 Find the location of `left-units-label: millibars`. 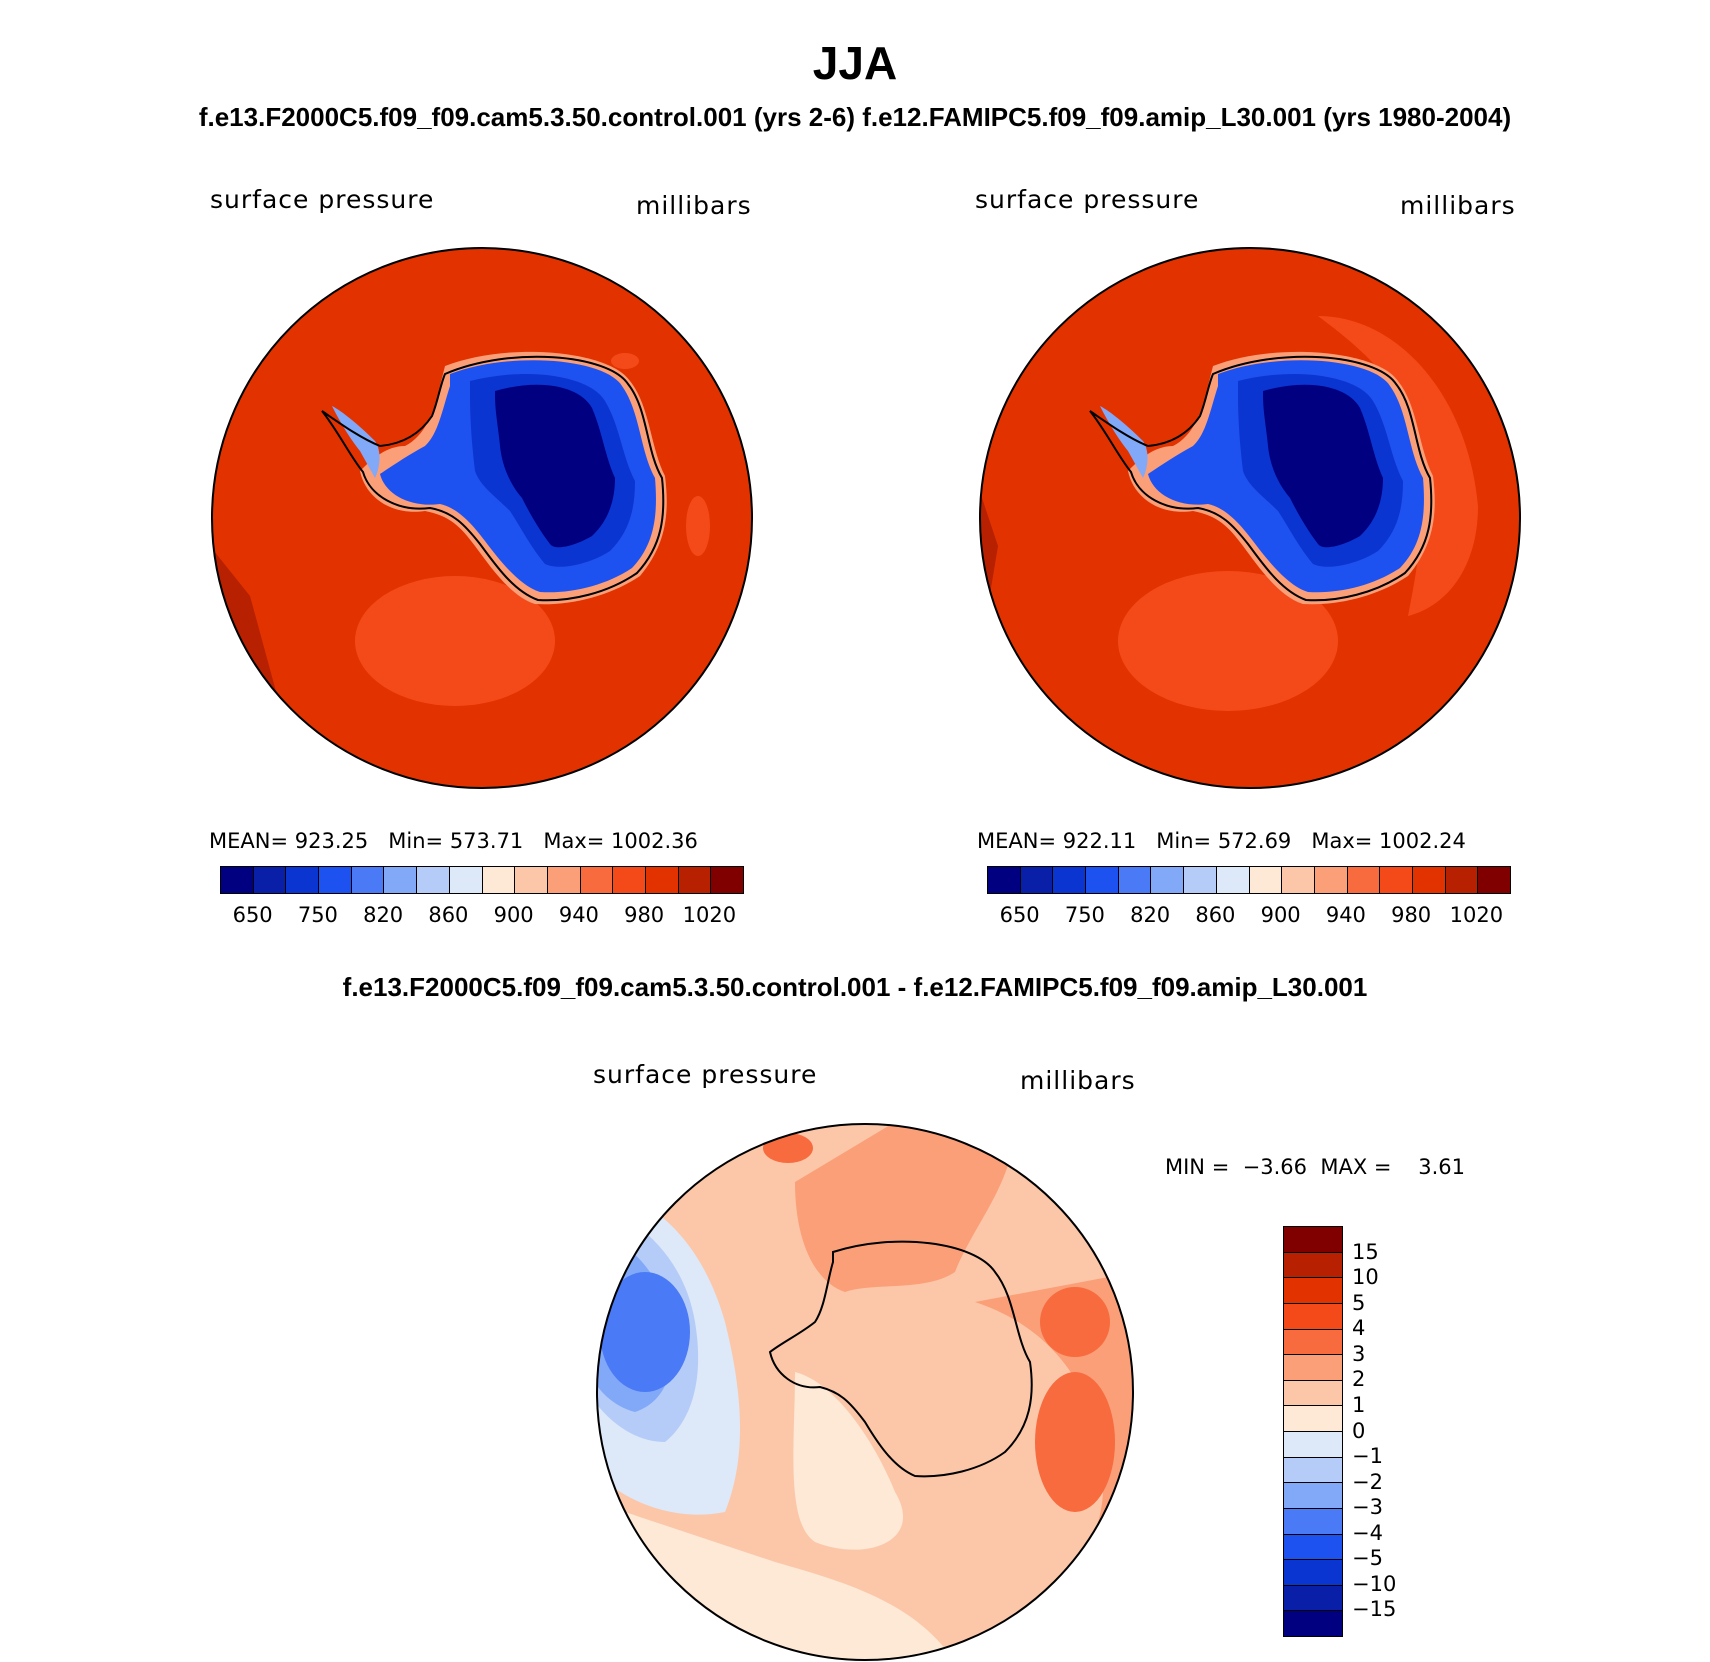

left-units-label: millibars is located at coordinates (694, 205).